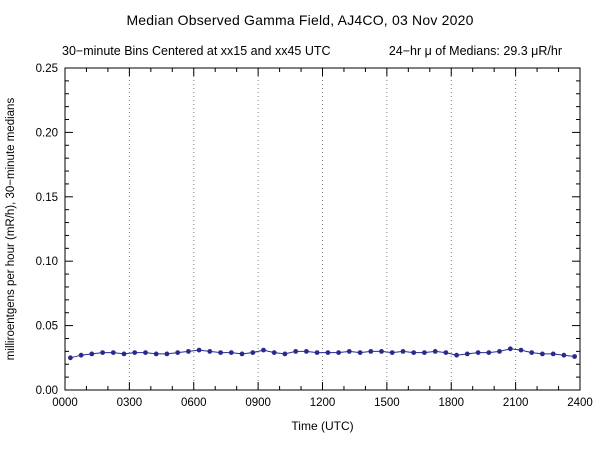  Describe the element at coordinates (475, 51) in the screenshot. I see `subtitle-mean-stat: 24−hr μ of Medians: 29.3 μR/hr` at that location.